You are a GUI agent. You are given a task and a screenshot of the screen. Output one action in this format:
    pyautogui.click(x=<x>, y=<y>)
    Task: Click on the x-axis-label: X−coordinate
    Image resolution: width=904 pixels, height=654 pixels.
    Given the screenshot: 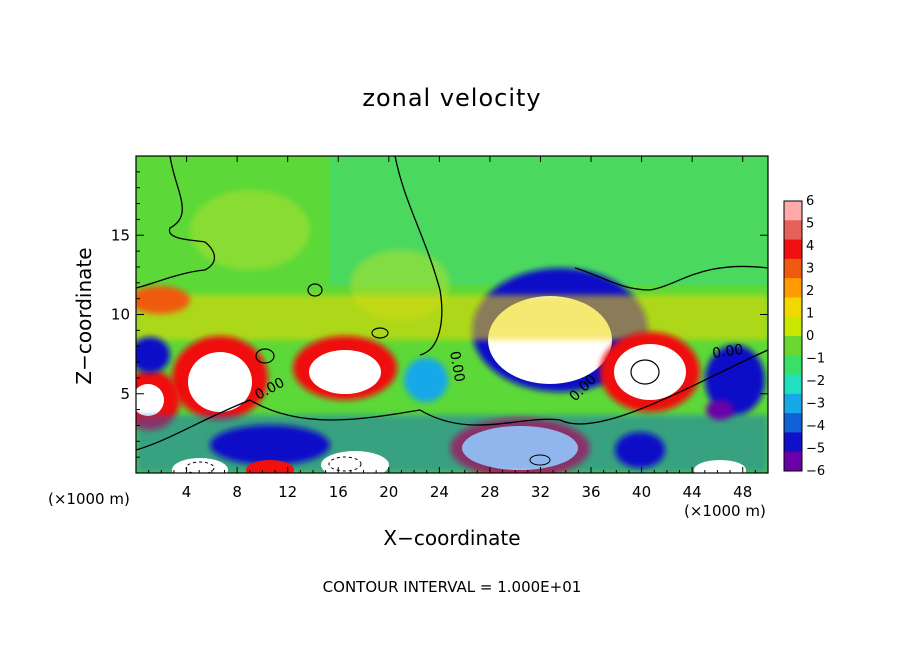 What is the action you would take?
    pyautogui.click(x=452, y=538)
    